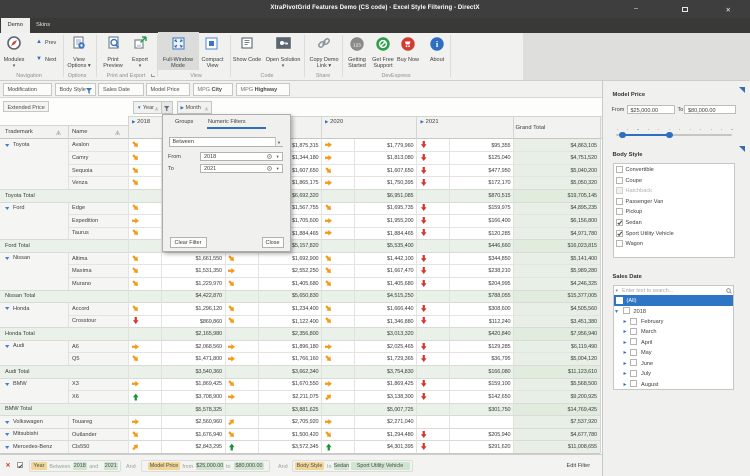 Image resolution: width=750 pixels, height=476 pixels. What do you see at coordinates (437, 44) in the screenshot?
I see `svg-text: i` at bounding box center [437, 44].